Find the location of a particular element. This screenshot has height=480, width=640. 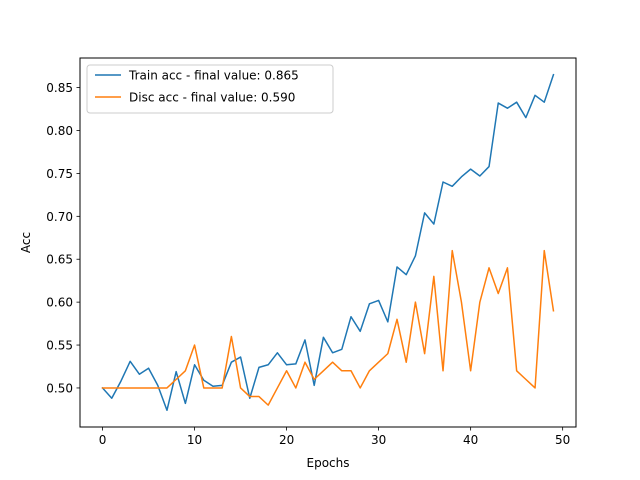

y-tick-label: 0.80 is located at coordinates (59, 131).